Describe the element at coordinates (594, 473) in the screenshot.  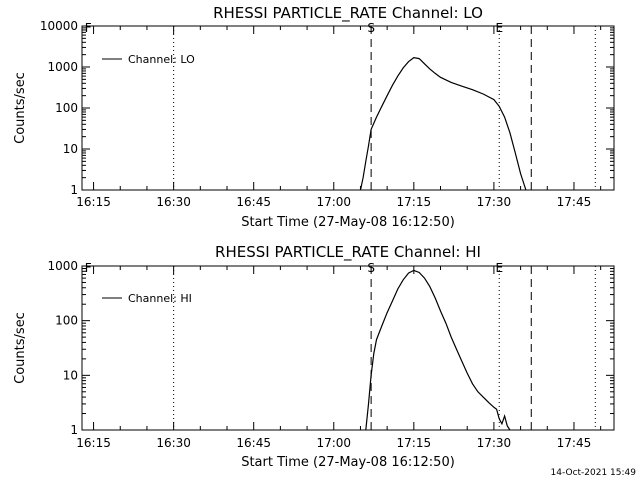
I see `footer-timestamp: 14-Oct-2021 15:49` at that location.